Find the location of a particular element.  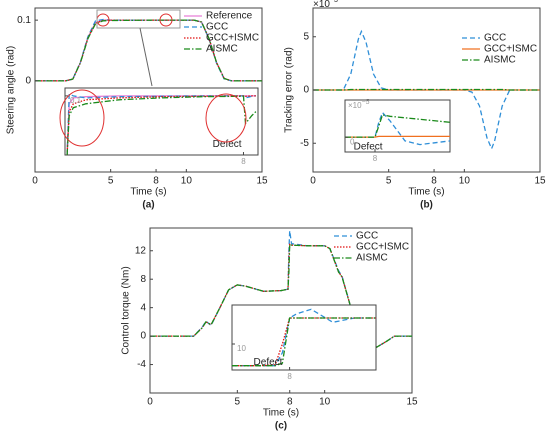

axis-multiplier: ×10⁻³ is located at coordinates (325, 5).